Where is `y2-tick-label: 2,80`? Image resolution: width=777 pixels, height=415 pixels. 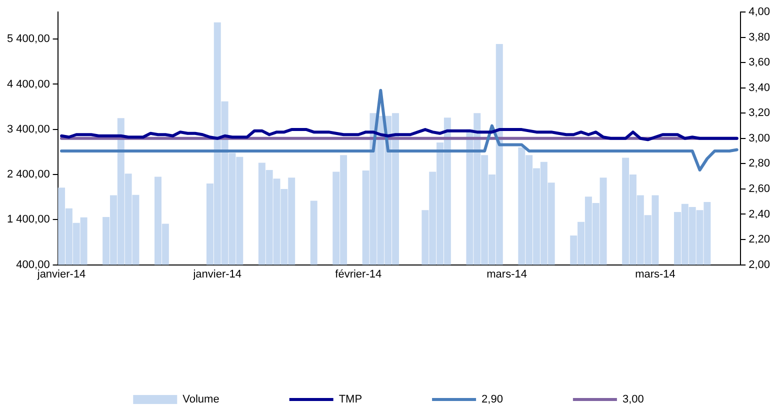 y2-tick-label: 2,80 is located at coordinates (759, 164).